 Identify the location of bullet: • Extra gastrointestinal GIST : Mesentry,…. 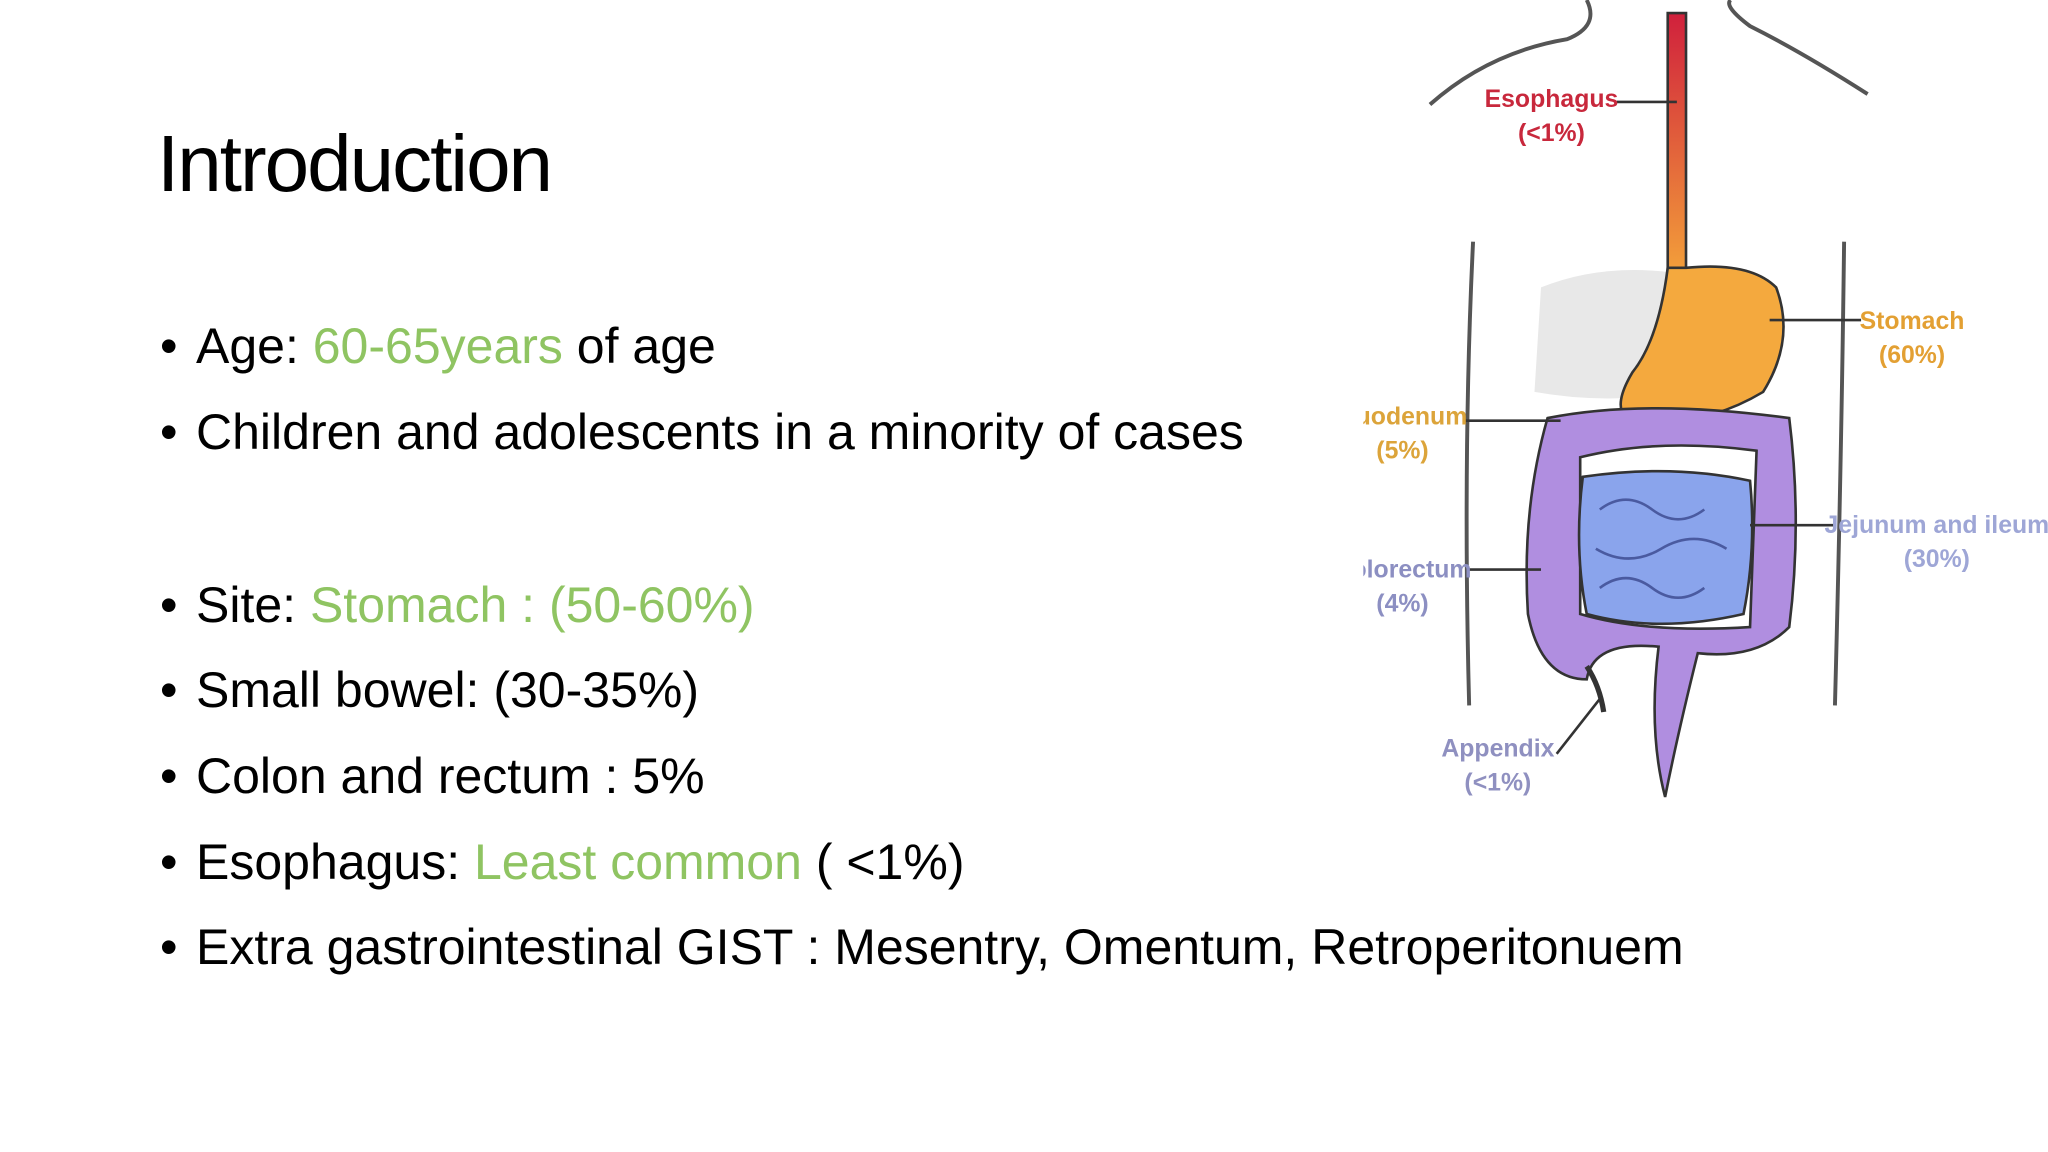
(922, 947).